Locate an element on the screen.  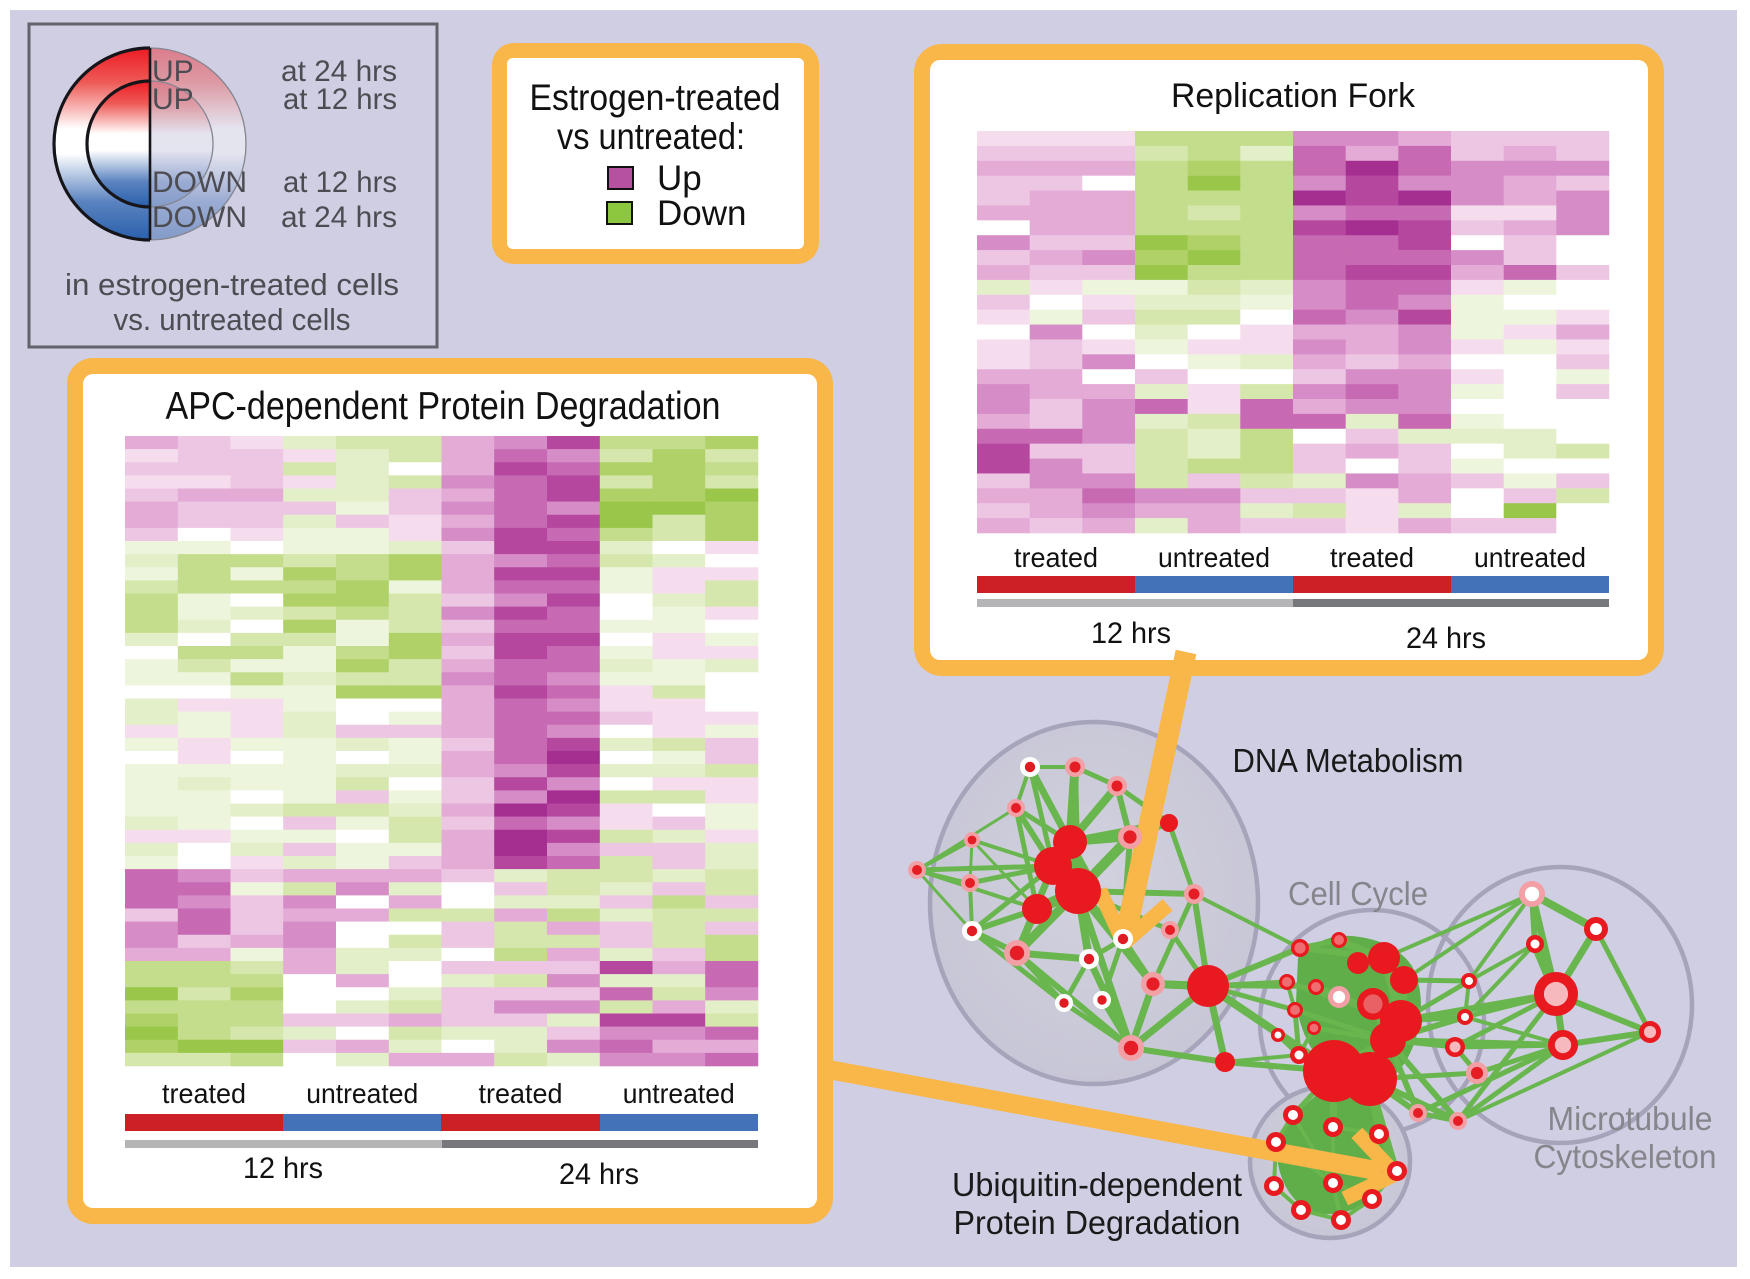
svg-text: Microtubule is located at coordinates (1630, 1118).